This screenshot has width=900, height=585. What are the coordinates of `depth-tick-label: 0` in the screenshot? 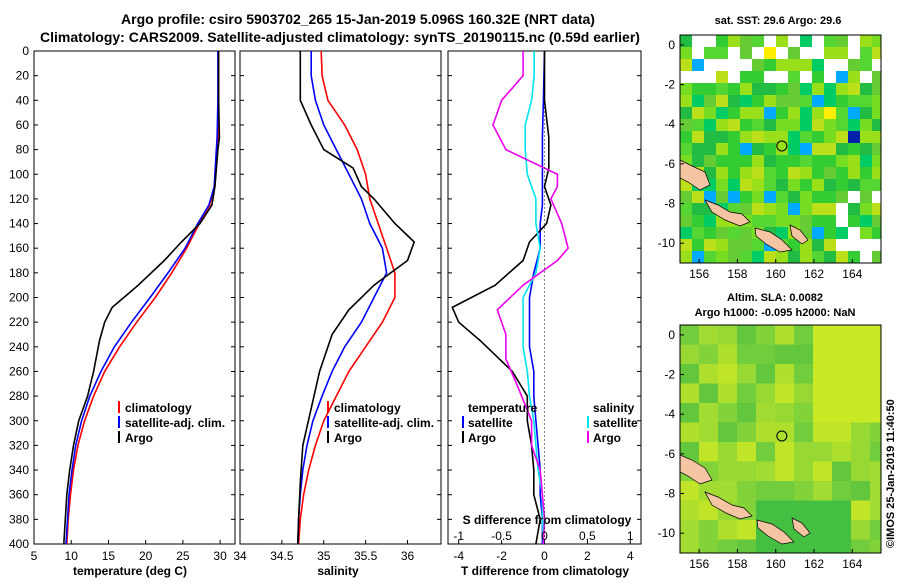 It's located at (25, 51).